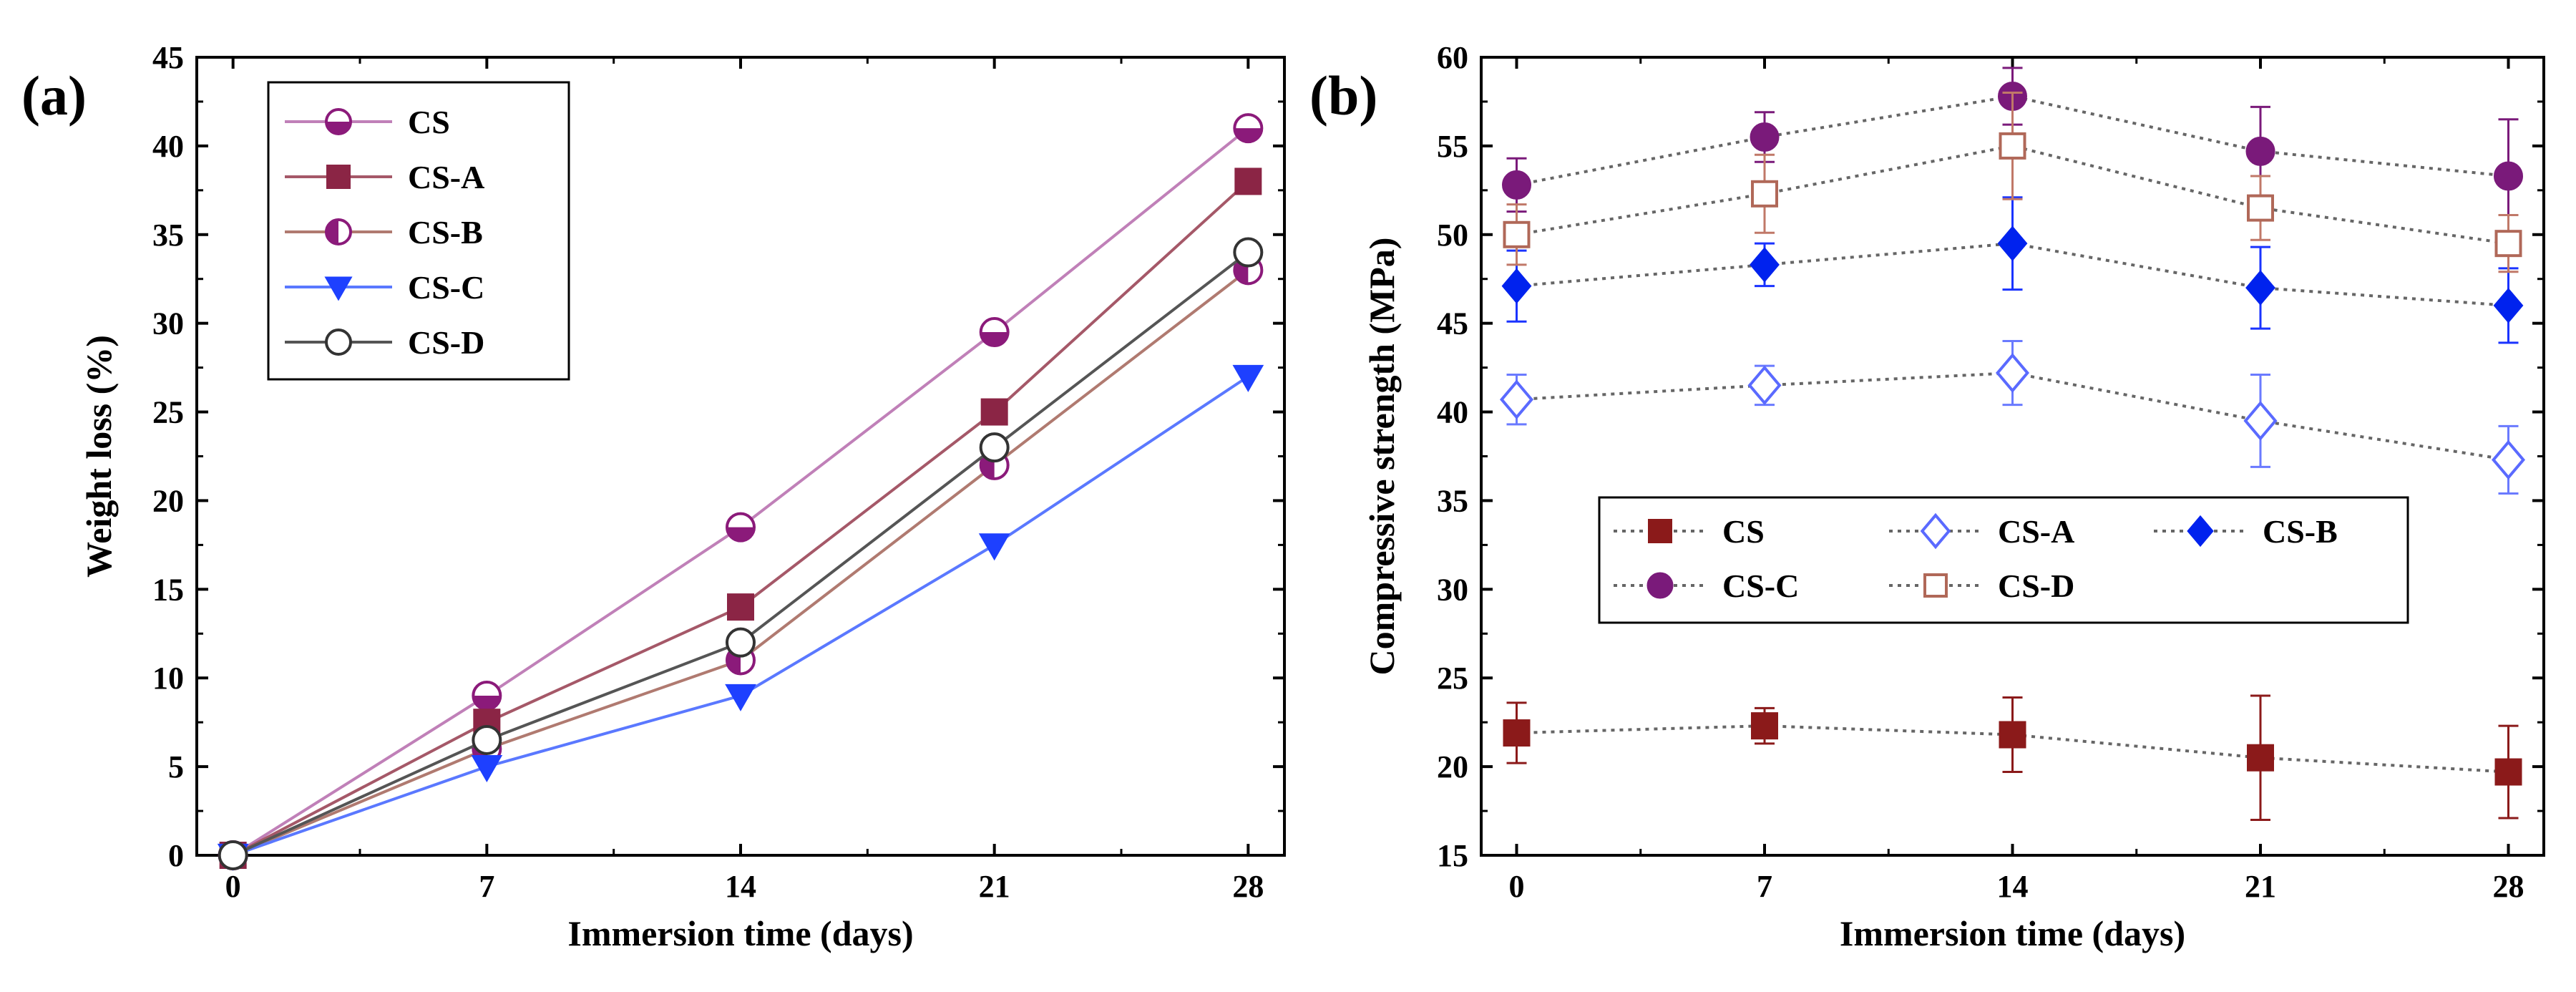 The image size is (2576, 992). Describe the element at coordinates (1343, 96) in the screenshot. I see `panel-label: (b)` at that location.